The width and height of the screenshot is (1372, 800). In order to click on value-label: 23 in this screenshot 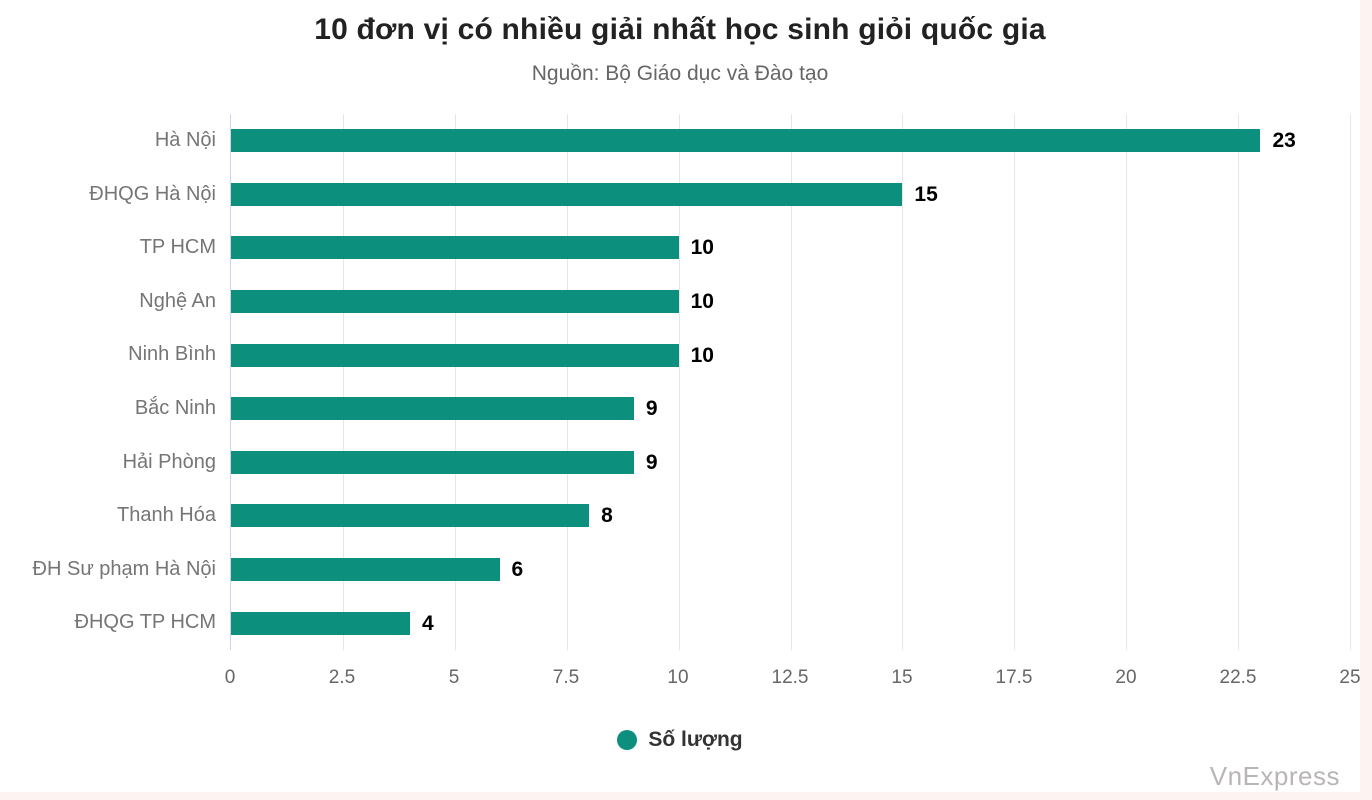, I will do `click(1284, 141)`.